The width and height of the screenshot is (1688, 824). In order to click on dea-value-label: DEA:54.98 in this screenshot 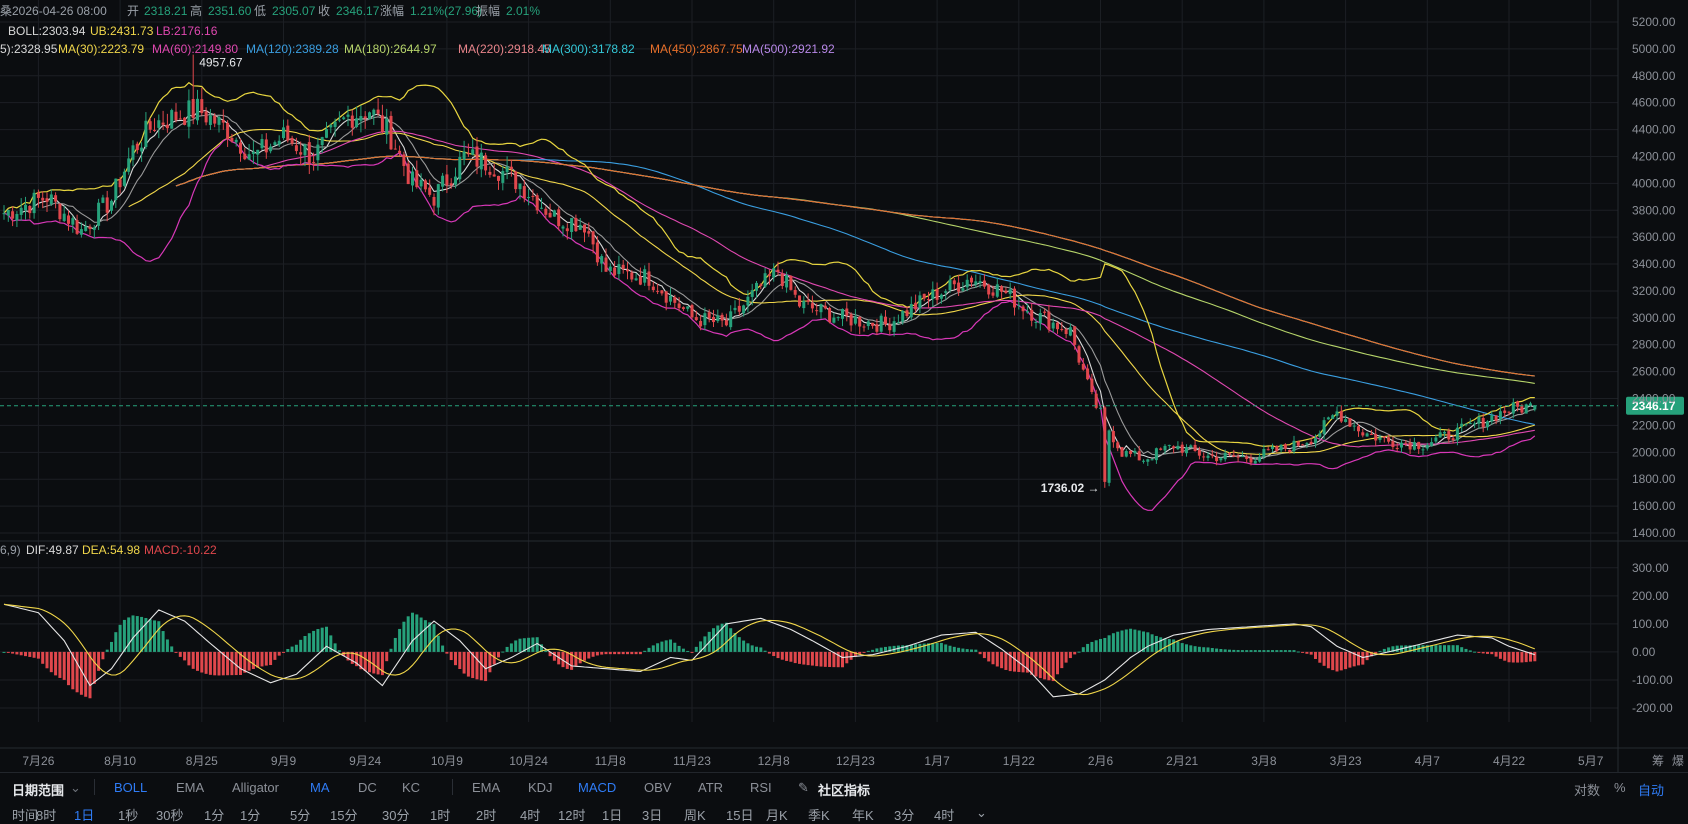, I will do `click(111, 550)`.